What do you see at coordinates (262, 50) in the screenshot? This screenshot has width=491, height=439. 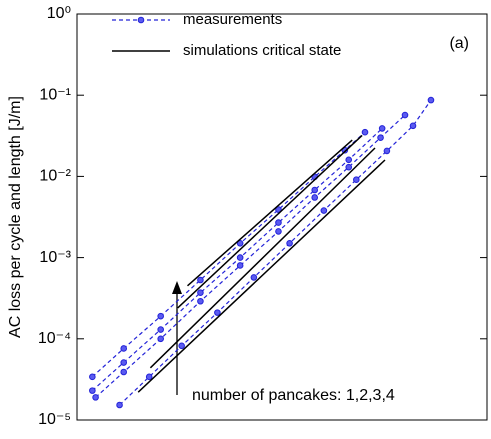 I see `legend-label: simulations critical state` at bounding box center [262, 50].